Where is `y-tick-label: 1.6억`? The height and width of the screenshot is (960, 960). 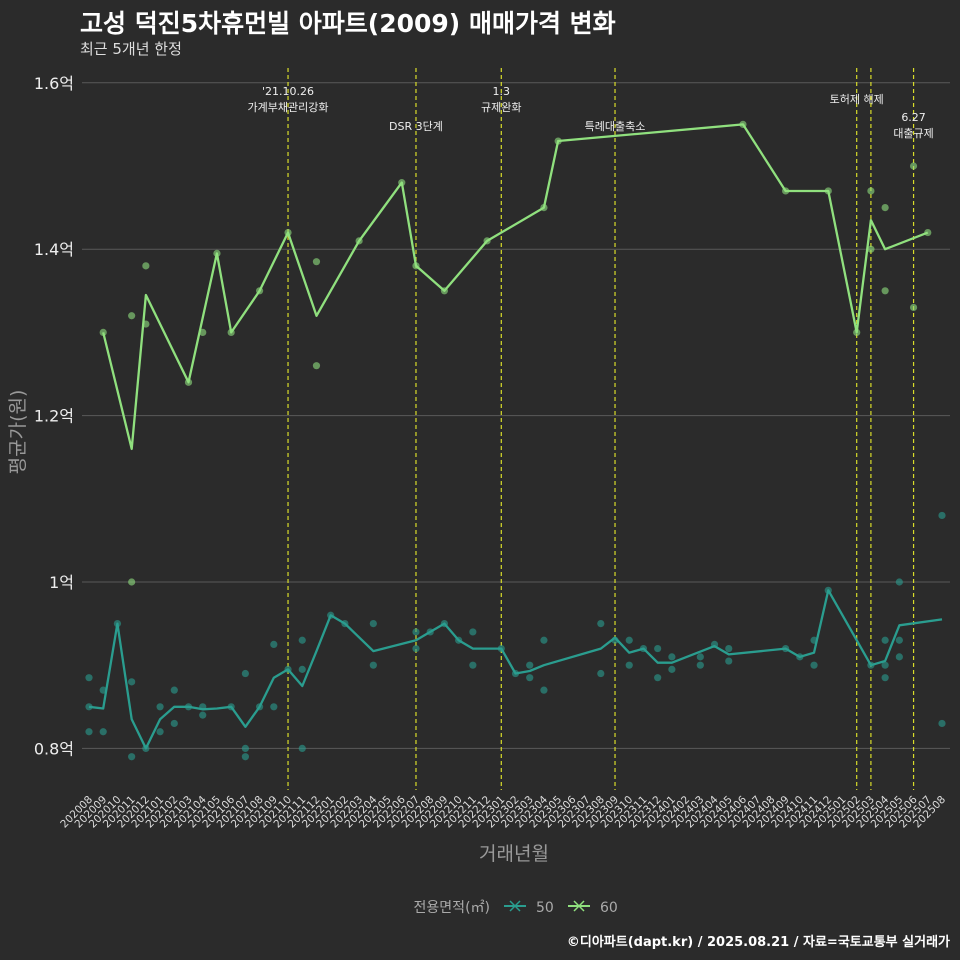
y-tick-label: 1.6억 is located at coordinates (54, 83).